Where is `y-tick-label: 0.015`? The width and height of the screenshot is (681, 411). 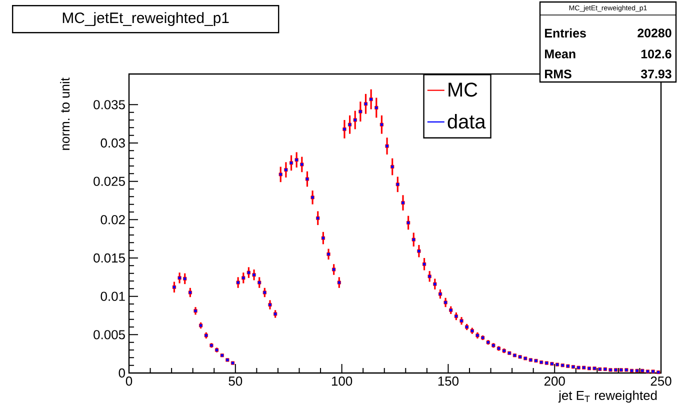 y-tick-label: 0.015 is located at coordinates (109, 258).